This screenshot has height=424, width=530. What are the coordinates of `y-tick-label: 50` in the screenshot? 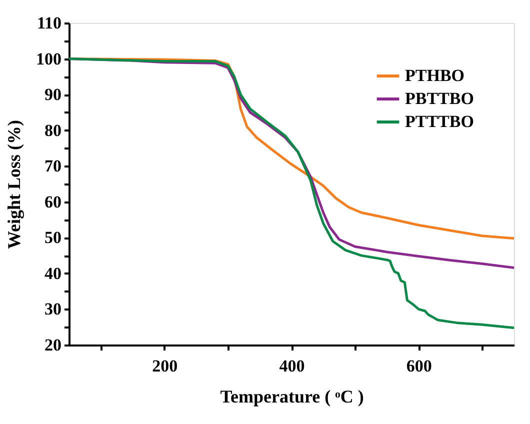 It's located at (53, 238).